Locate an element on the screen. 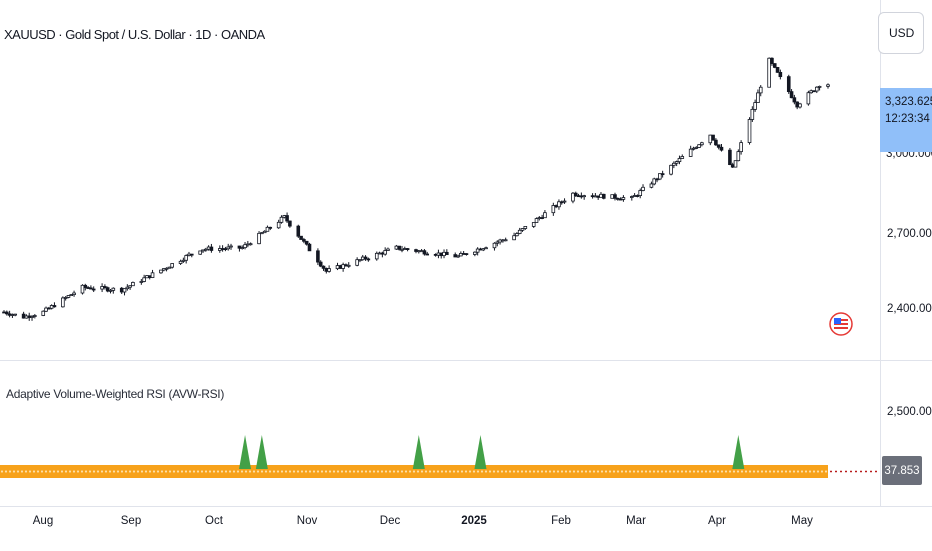  time-label-may: May is located at coordinates (802, 521).